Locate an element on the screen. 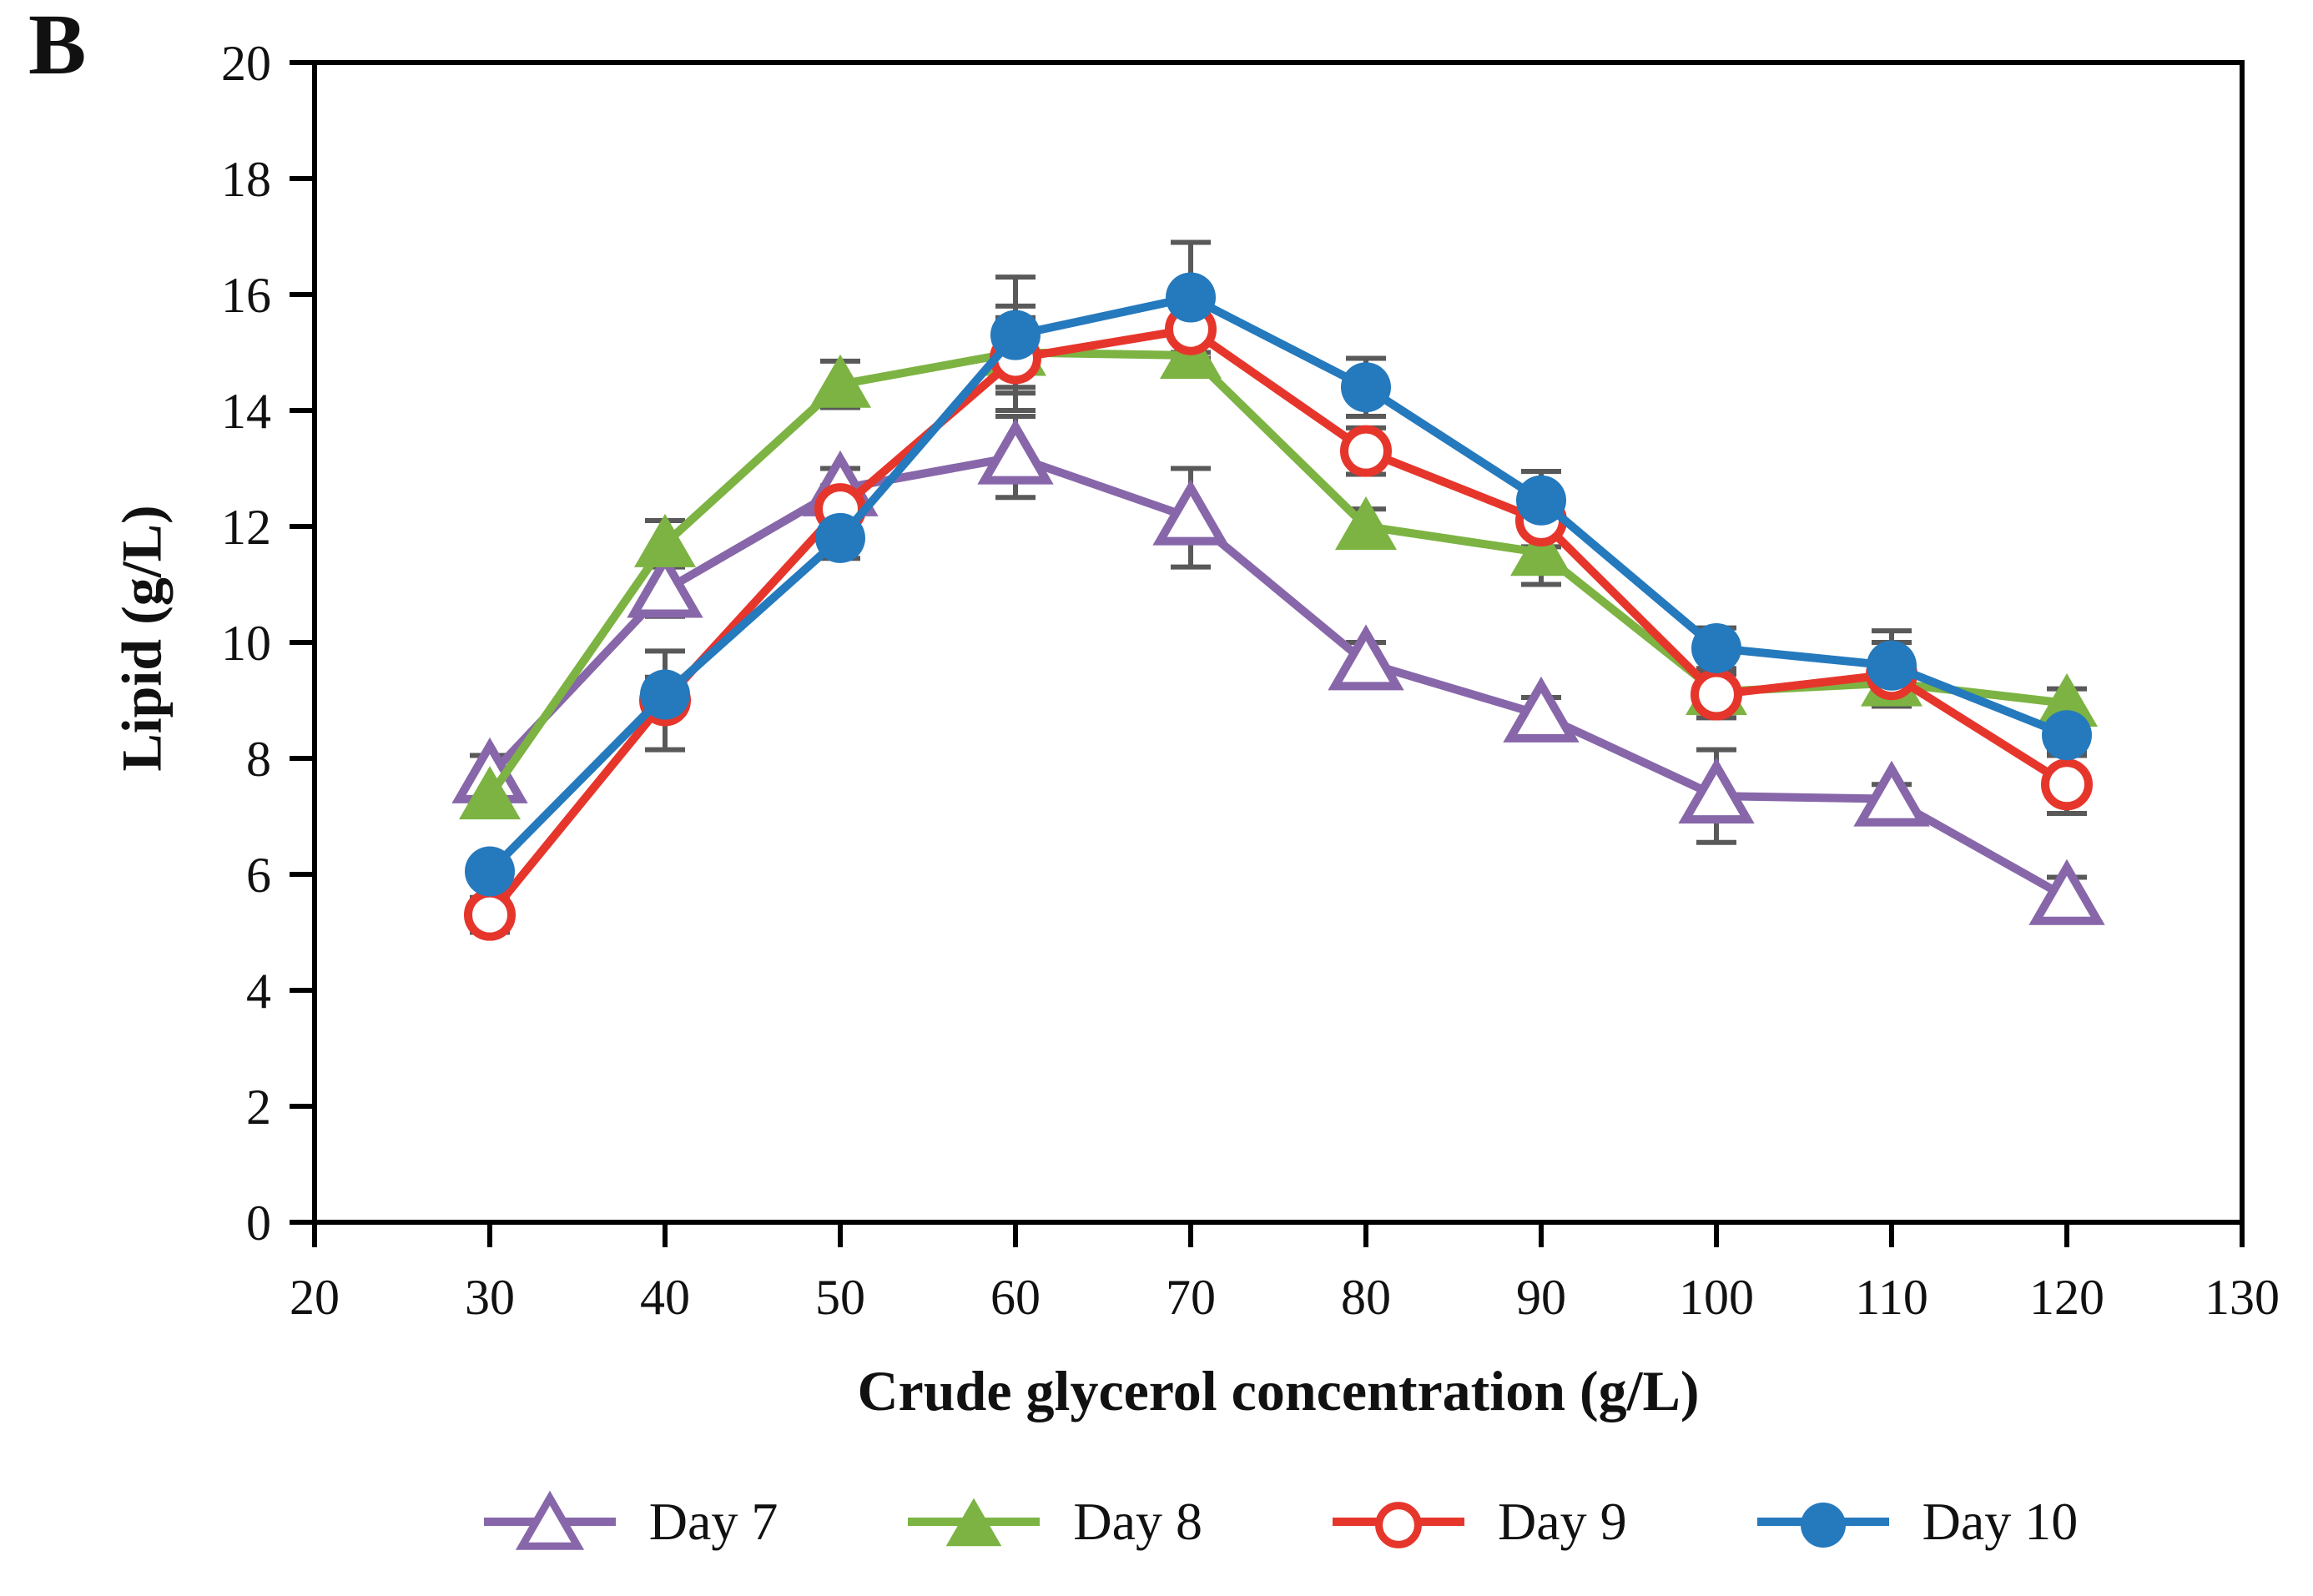 The image size is (2313, 1596). x-tick-label: 20 is located at coordinates (315, 1297).